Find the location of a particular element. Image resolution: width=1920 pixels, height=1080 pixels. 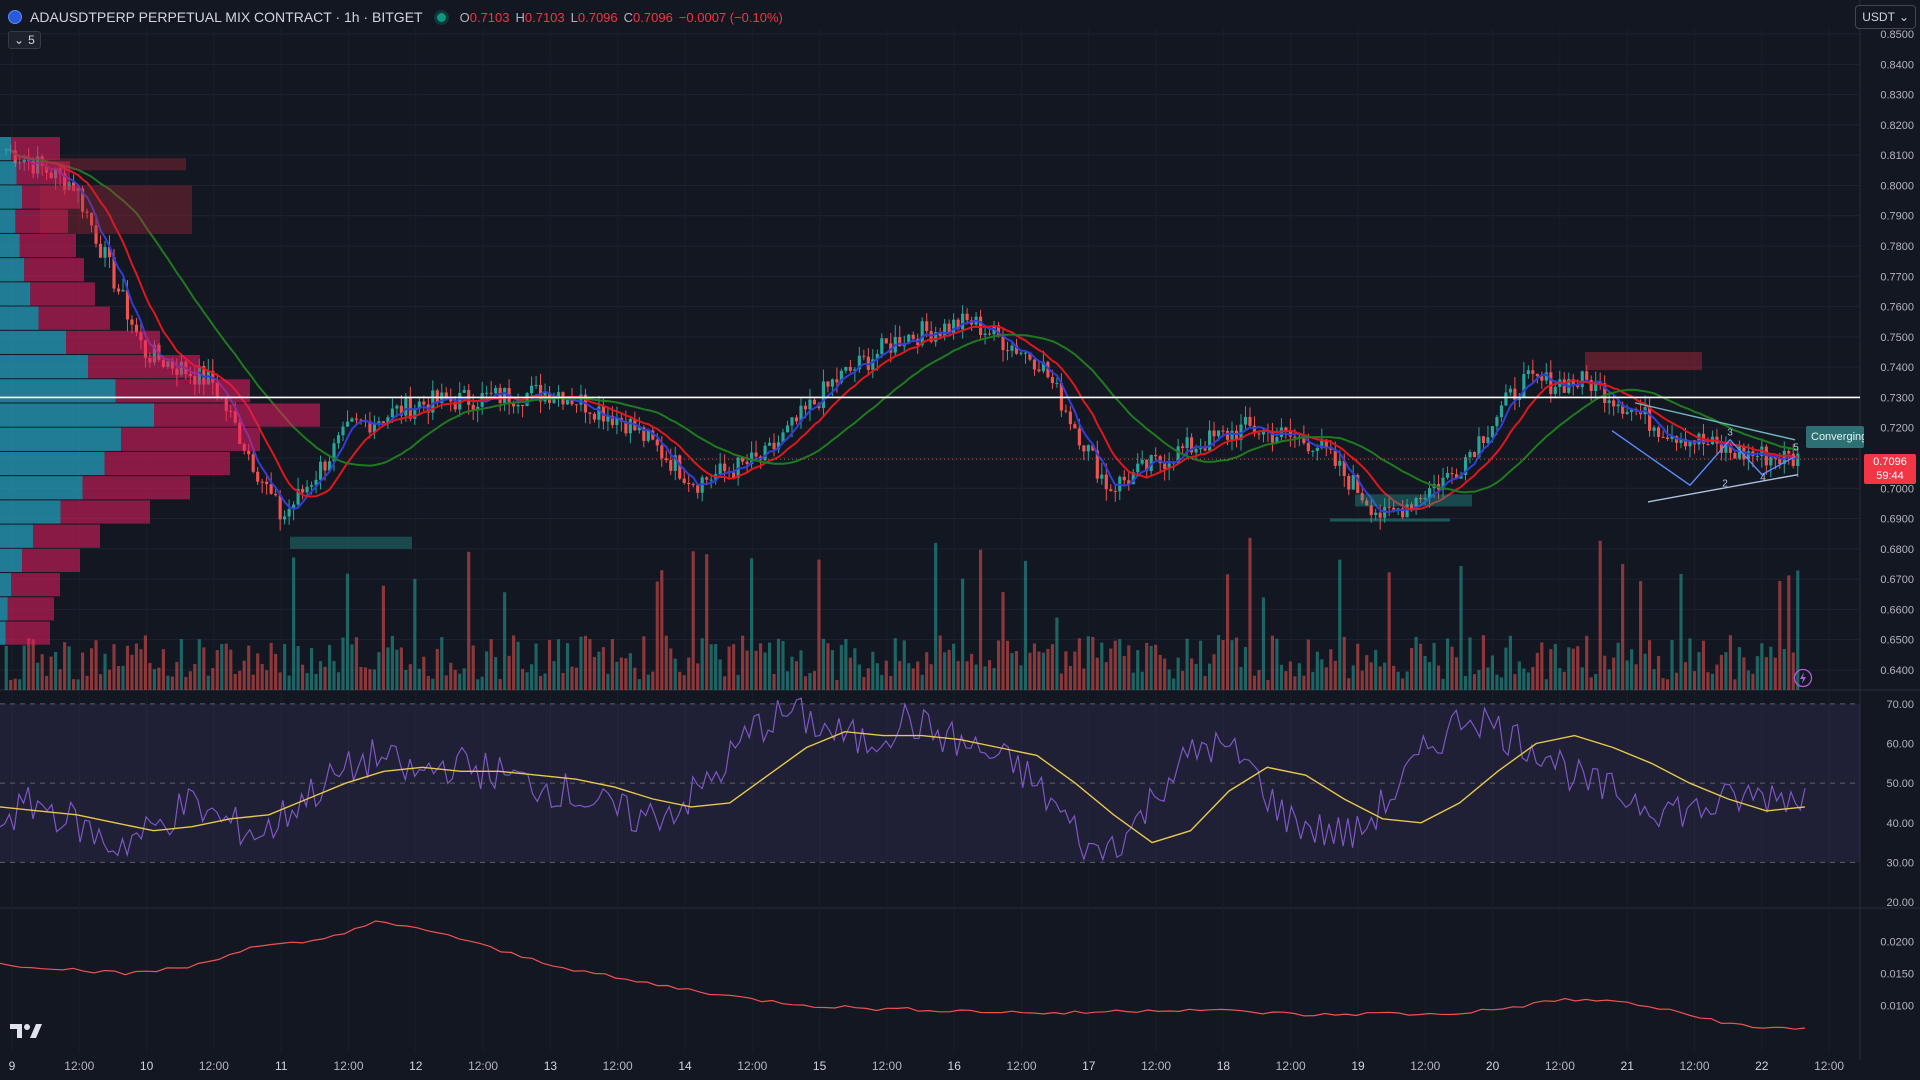

candle-countdown: 59:44 is located at coordinates (1890, 476).